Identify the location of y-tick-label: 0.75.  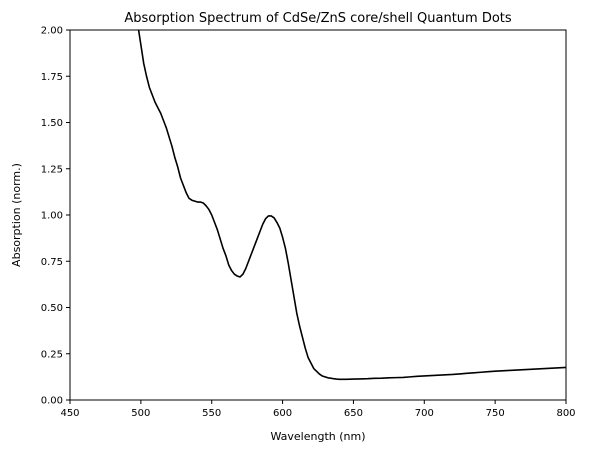
(52, 262).